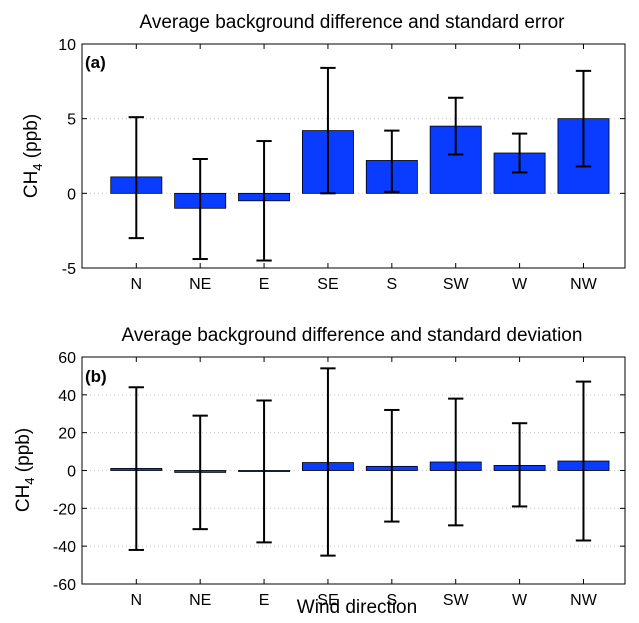 This screenshot has height=623, width=639. What do you see at coordinates (71, 472) in the screenshot?
I see `panel-b-y-tick-label: 0` at bounding box center [71, 472].